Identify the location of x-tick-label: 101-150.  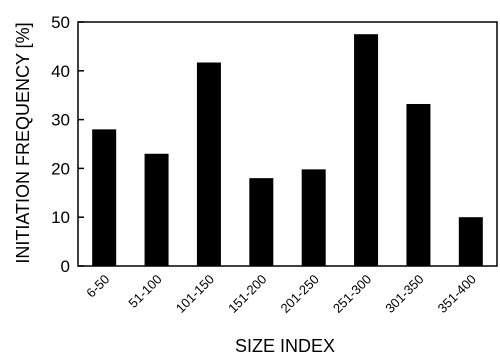
(195, 294).